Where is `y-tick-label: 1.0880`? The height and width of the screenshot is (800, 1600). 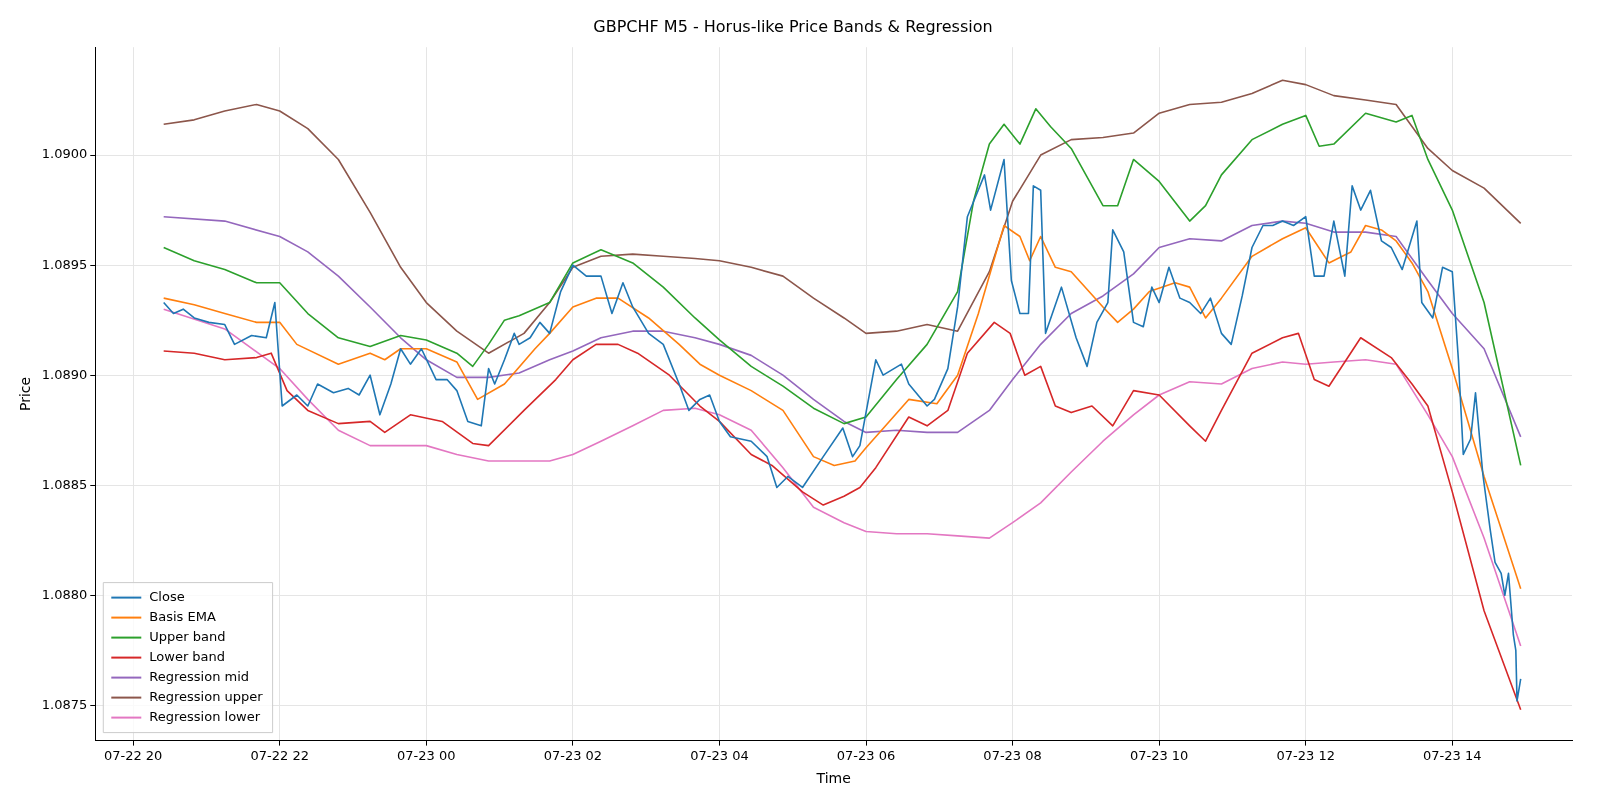
y-tick-label: 1.0880 is located at coordinates (64, 594).